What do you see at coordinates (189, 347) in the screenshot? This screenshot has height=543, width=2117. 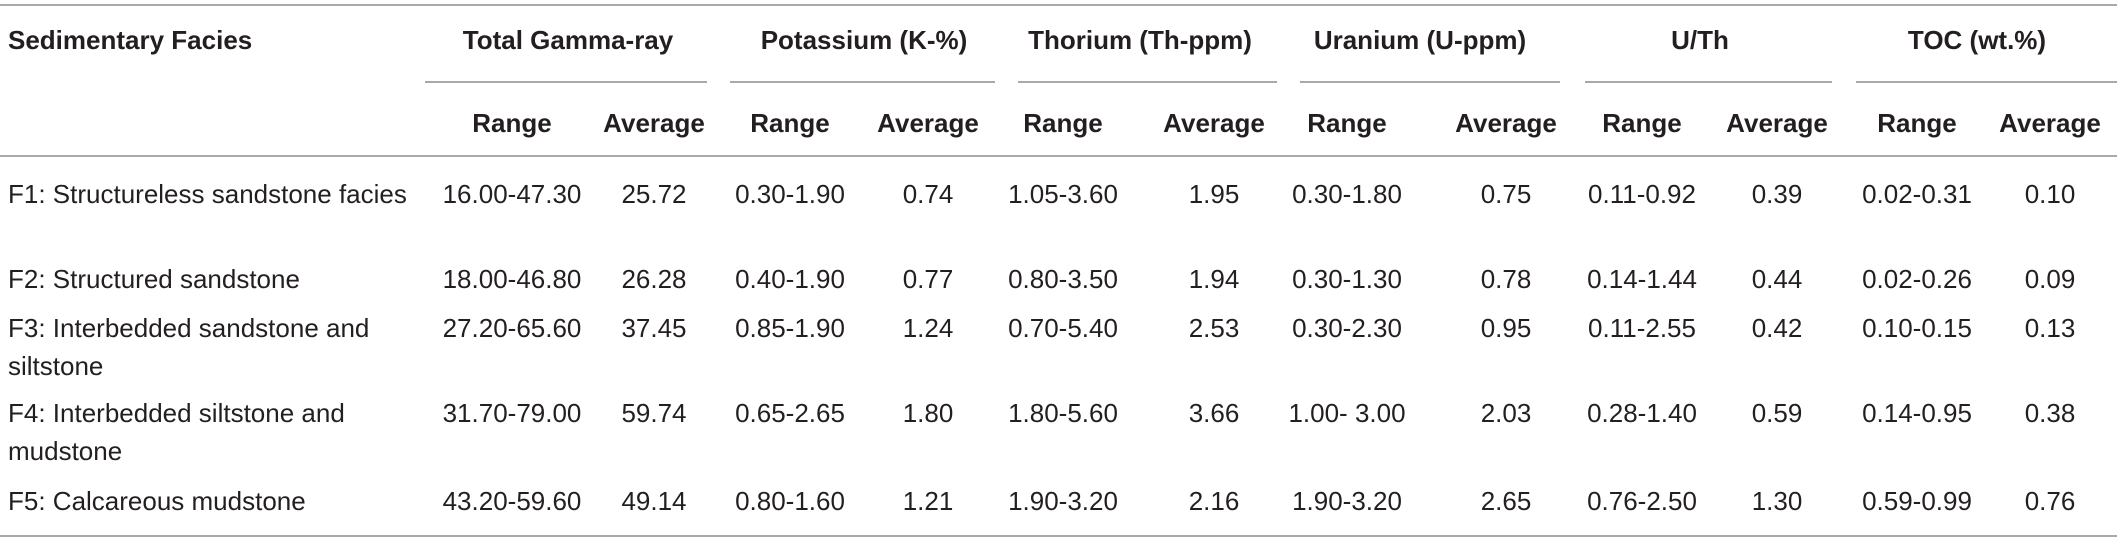 I see `facies-label: F3: Interbedded sandstone and siltstone` at bounding box center [189, 347].